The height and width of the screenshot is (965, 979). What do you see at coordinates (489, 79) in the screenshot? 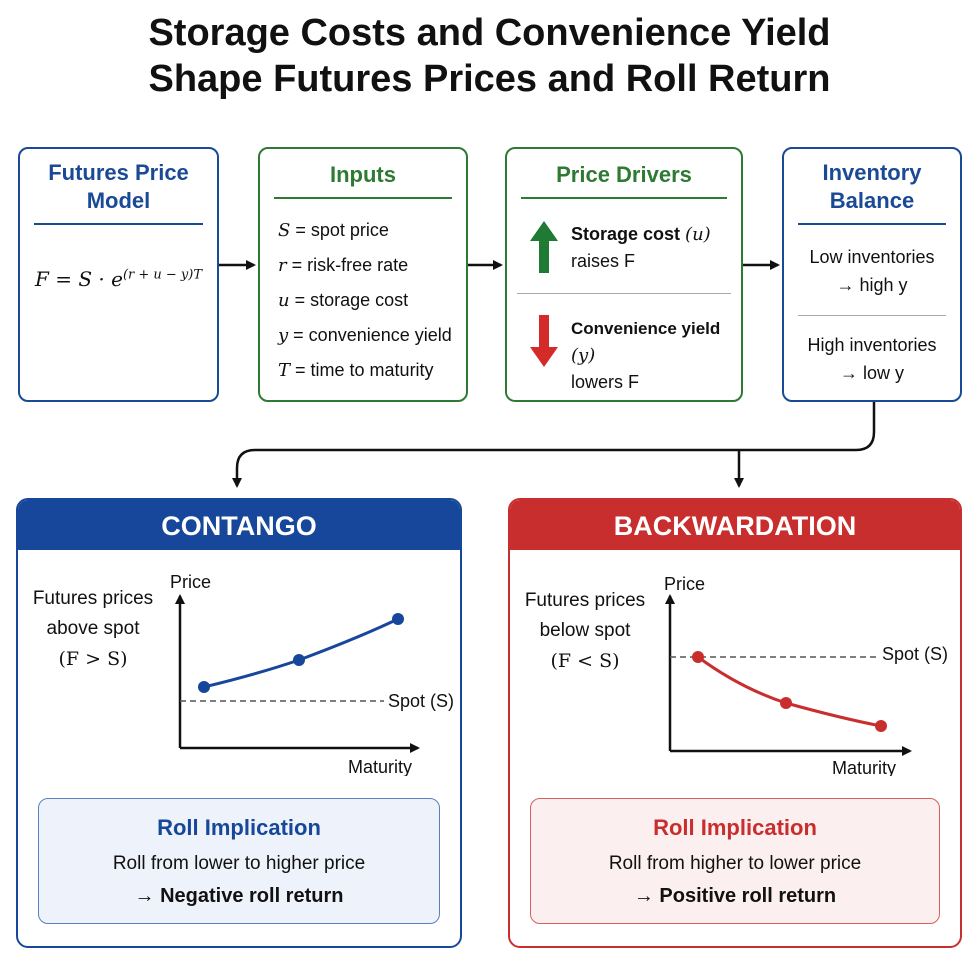
I see `title-line-2: Shape Futures Prices and Roll Return` at bounding box center [489, 79].